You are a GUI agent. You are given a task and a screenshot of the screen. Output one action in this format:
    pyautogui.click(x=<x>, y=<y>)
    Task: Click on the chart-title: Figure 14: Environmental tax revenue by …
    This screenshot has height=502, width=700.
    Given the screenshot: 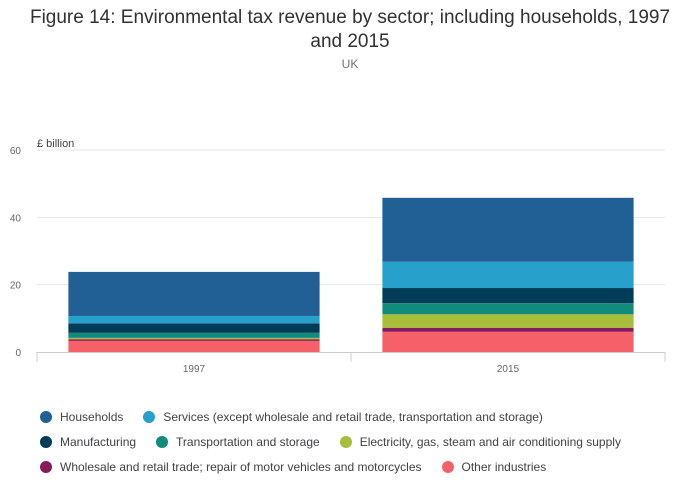 What is the action you would take?
    pyautogui.click(x=350, y=29)
    